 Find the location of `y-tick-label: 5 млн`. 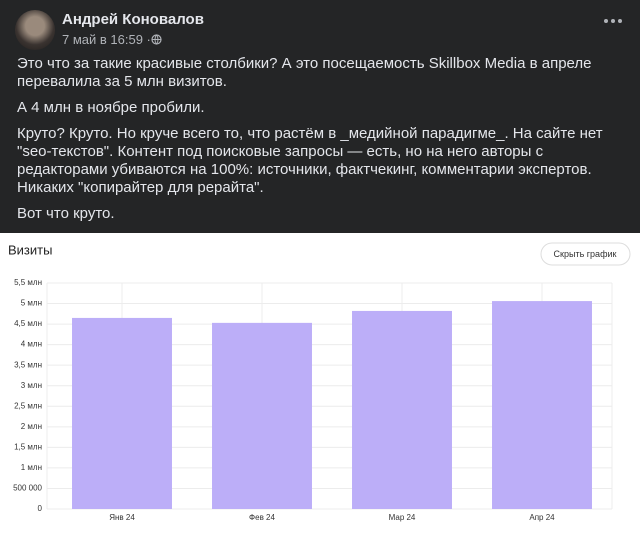

y-tick-label: 5 млн is located at coordinates (31, 303).